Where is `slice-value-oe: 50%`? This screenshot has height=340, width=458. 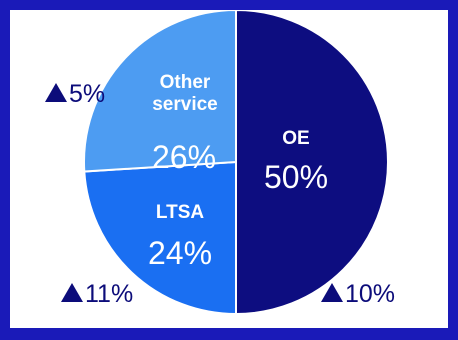 slice-value-oe: 50% is located at coordinates (296, 177).